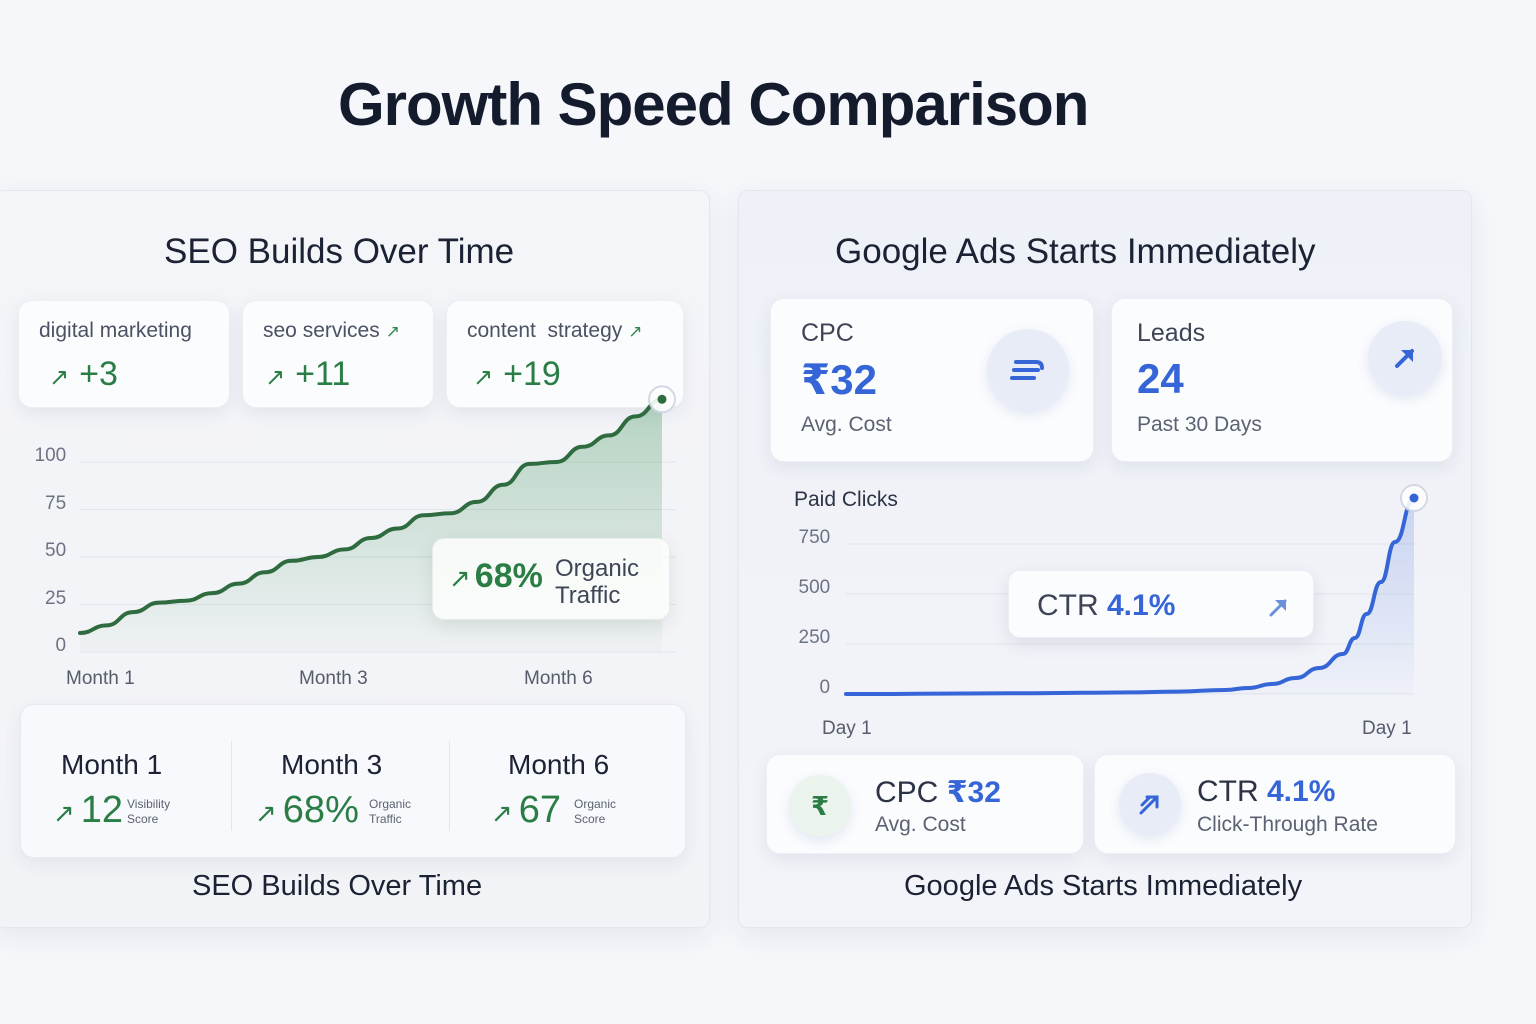 This screenshot has width=1536, height=1024. What do you see at coordinates (1075, 251) in the screenshot?
I see `ads-panel-title: Google Ads Starts Immediately` at bounding box center [1075, 251].